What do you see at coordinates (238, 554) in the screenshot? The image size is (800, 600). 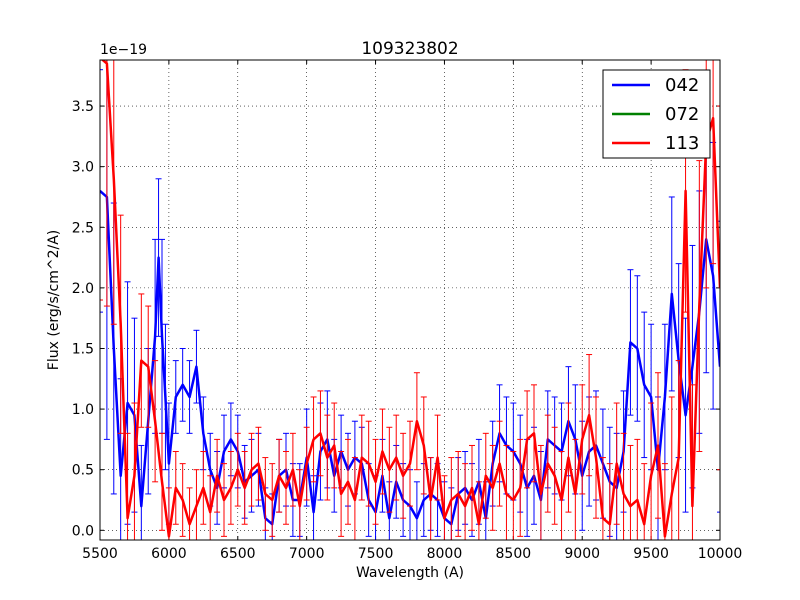 I see `x-tick-label: 6500` at bounding box center [238, 554].